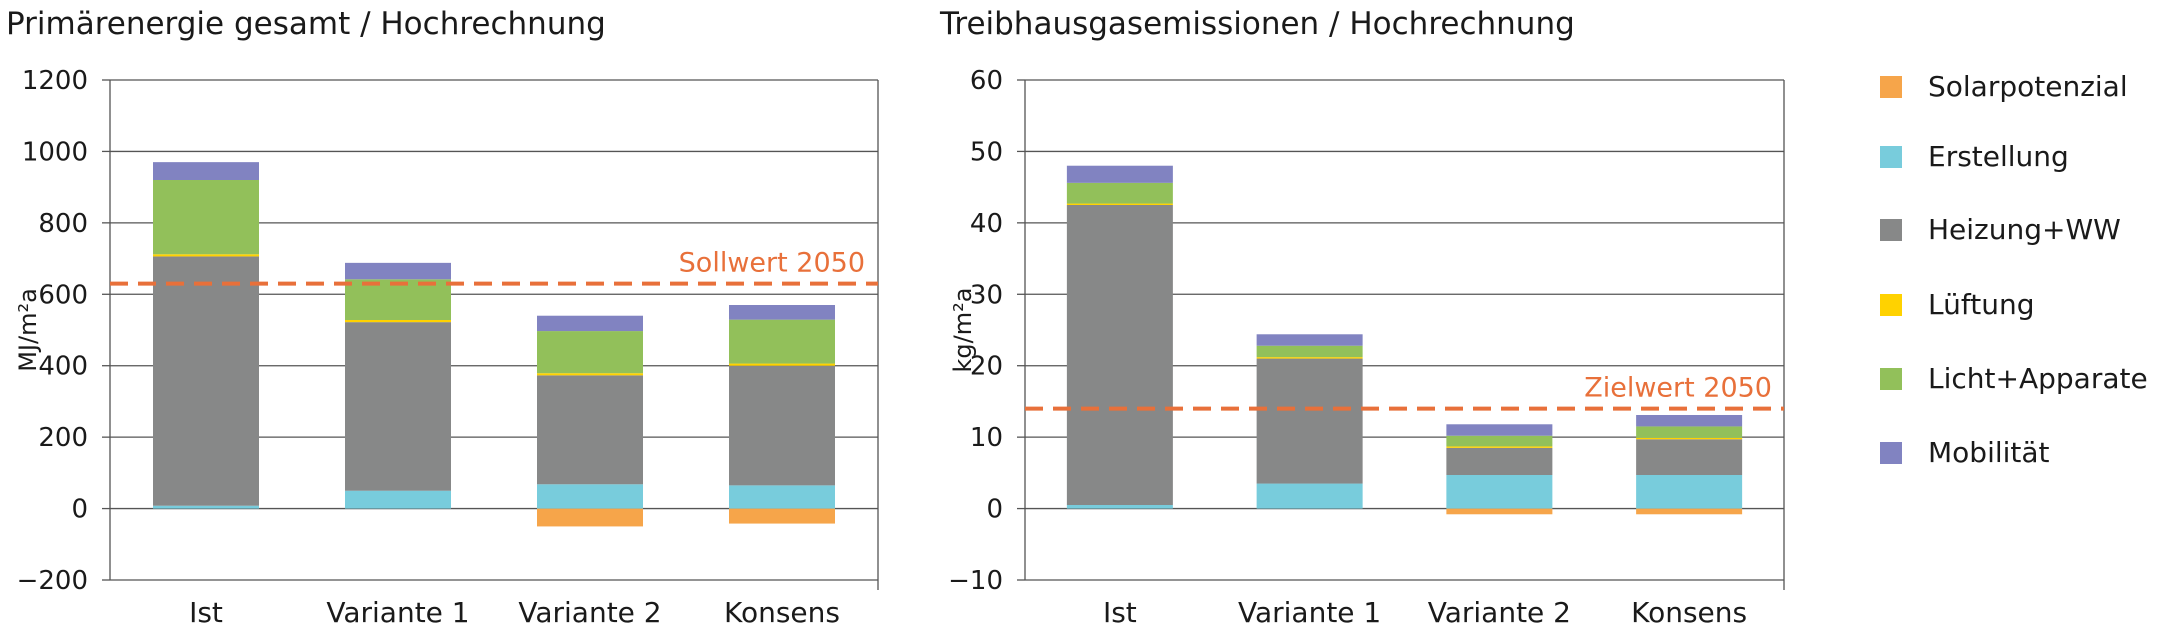 The height and width of the screenshot is (630, 2161). What do you see at coordinates (782, 612) in the screenshot?
I see `c1-category-label-konsens: Konsens` at bounding box center [782, 612].